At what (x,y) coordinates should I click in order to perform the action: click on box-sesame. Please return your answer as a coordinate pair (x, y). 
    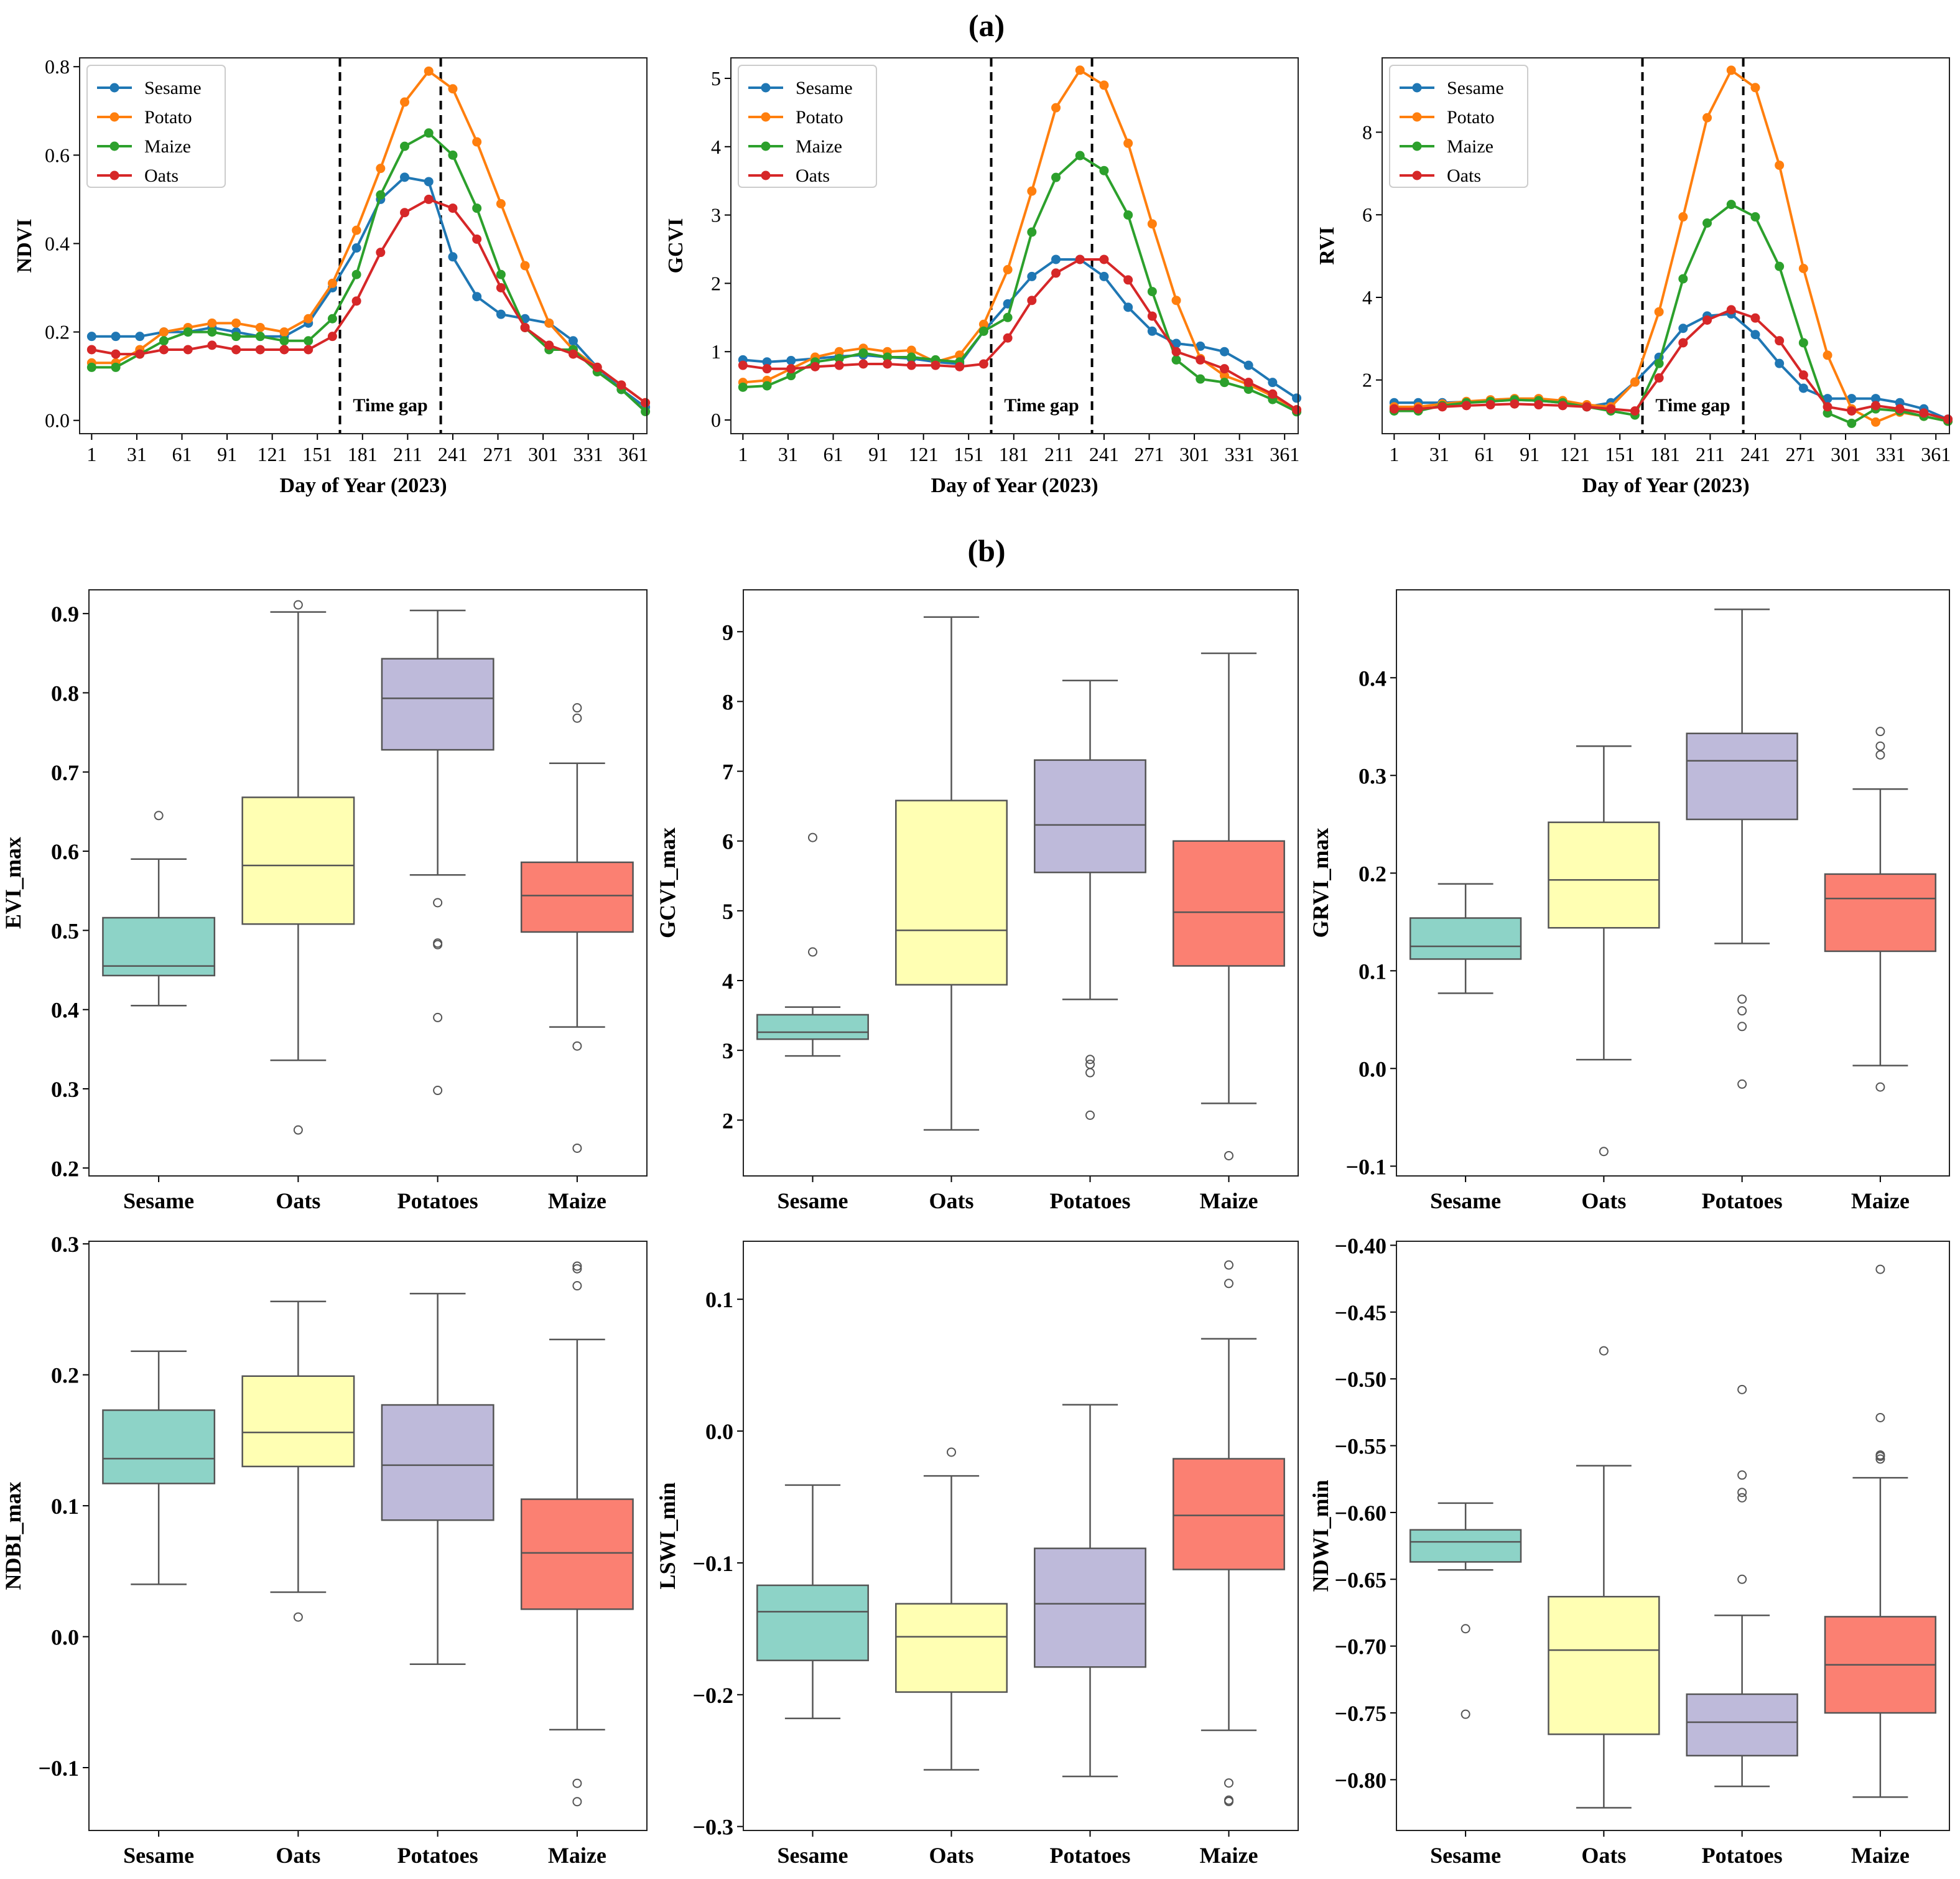
    Looking at the image, I should click on (159, 1467).